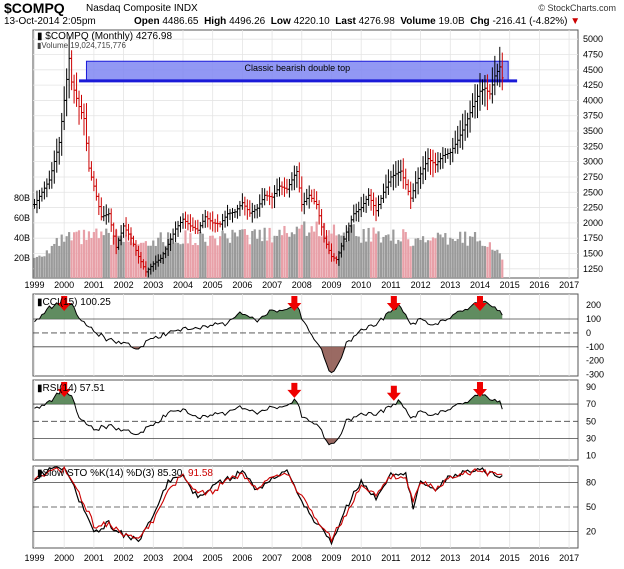 The image size is (624, 569). I want to click on sto-x-label: 2012, so click(421, 558).